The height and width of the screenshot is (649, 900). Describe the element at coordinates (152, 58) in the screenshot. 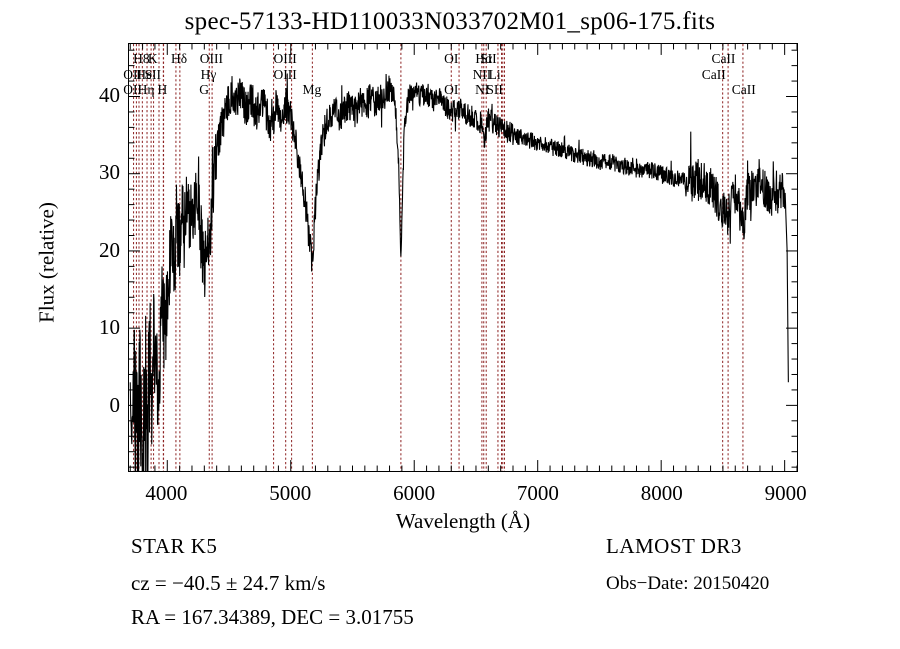

I see `spectral-line-label: K` at that location.